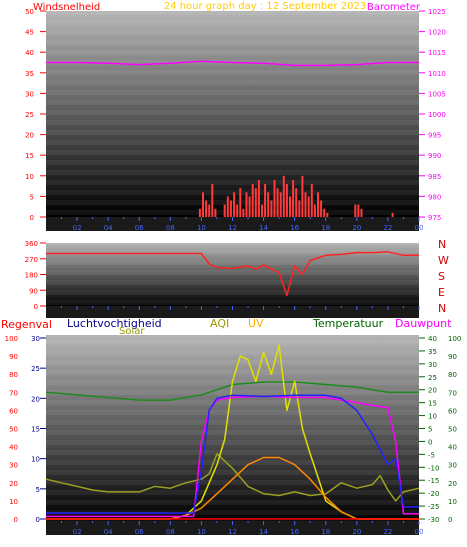 This screenshot has height=547, width=467. I want to click on barometer-tick-label: 995, so click(434, 136).